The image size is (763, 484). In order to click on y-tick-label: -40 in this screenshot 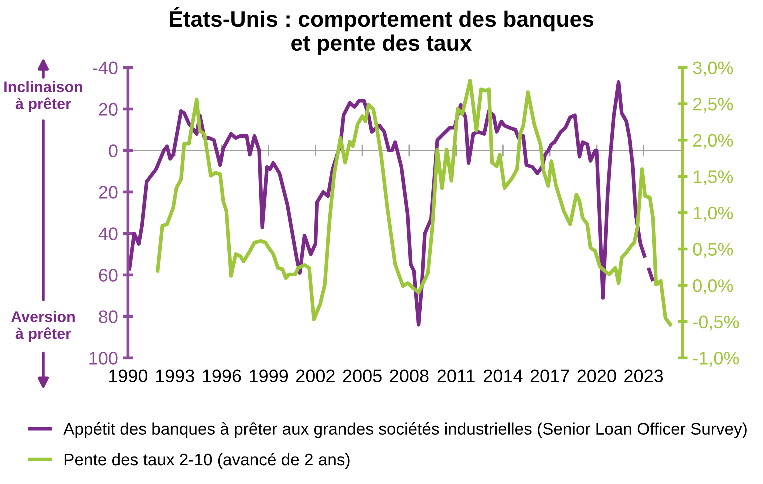, I will do `click(105, 68)`.